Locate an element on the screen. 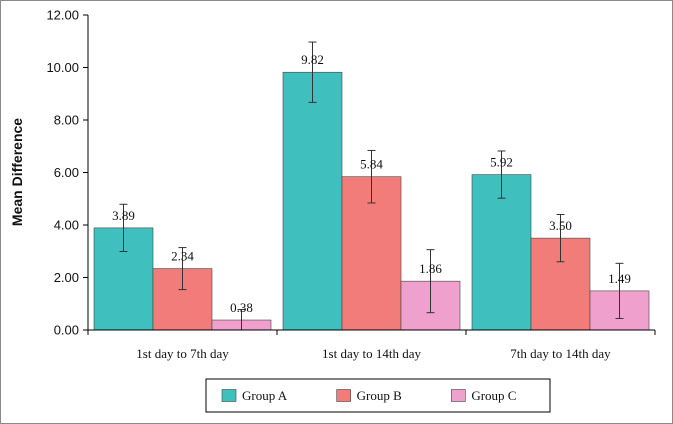  data-label: 5.84 is located at coordinates (371, 164).